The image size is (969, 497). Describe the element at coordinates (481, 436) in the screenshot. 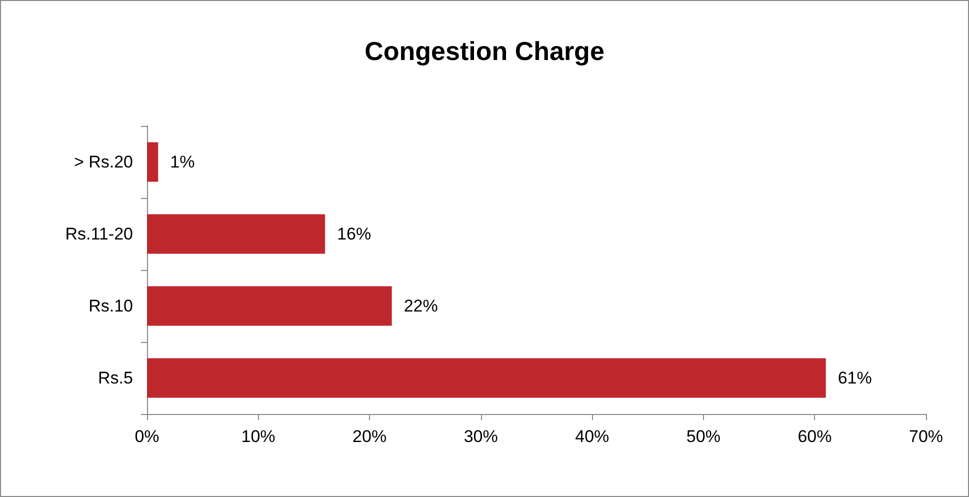

I see `x-tick-label: 30%` at that location.